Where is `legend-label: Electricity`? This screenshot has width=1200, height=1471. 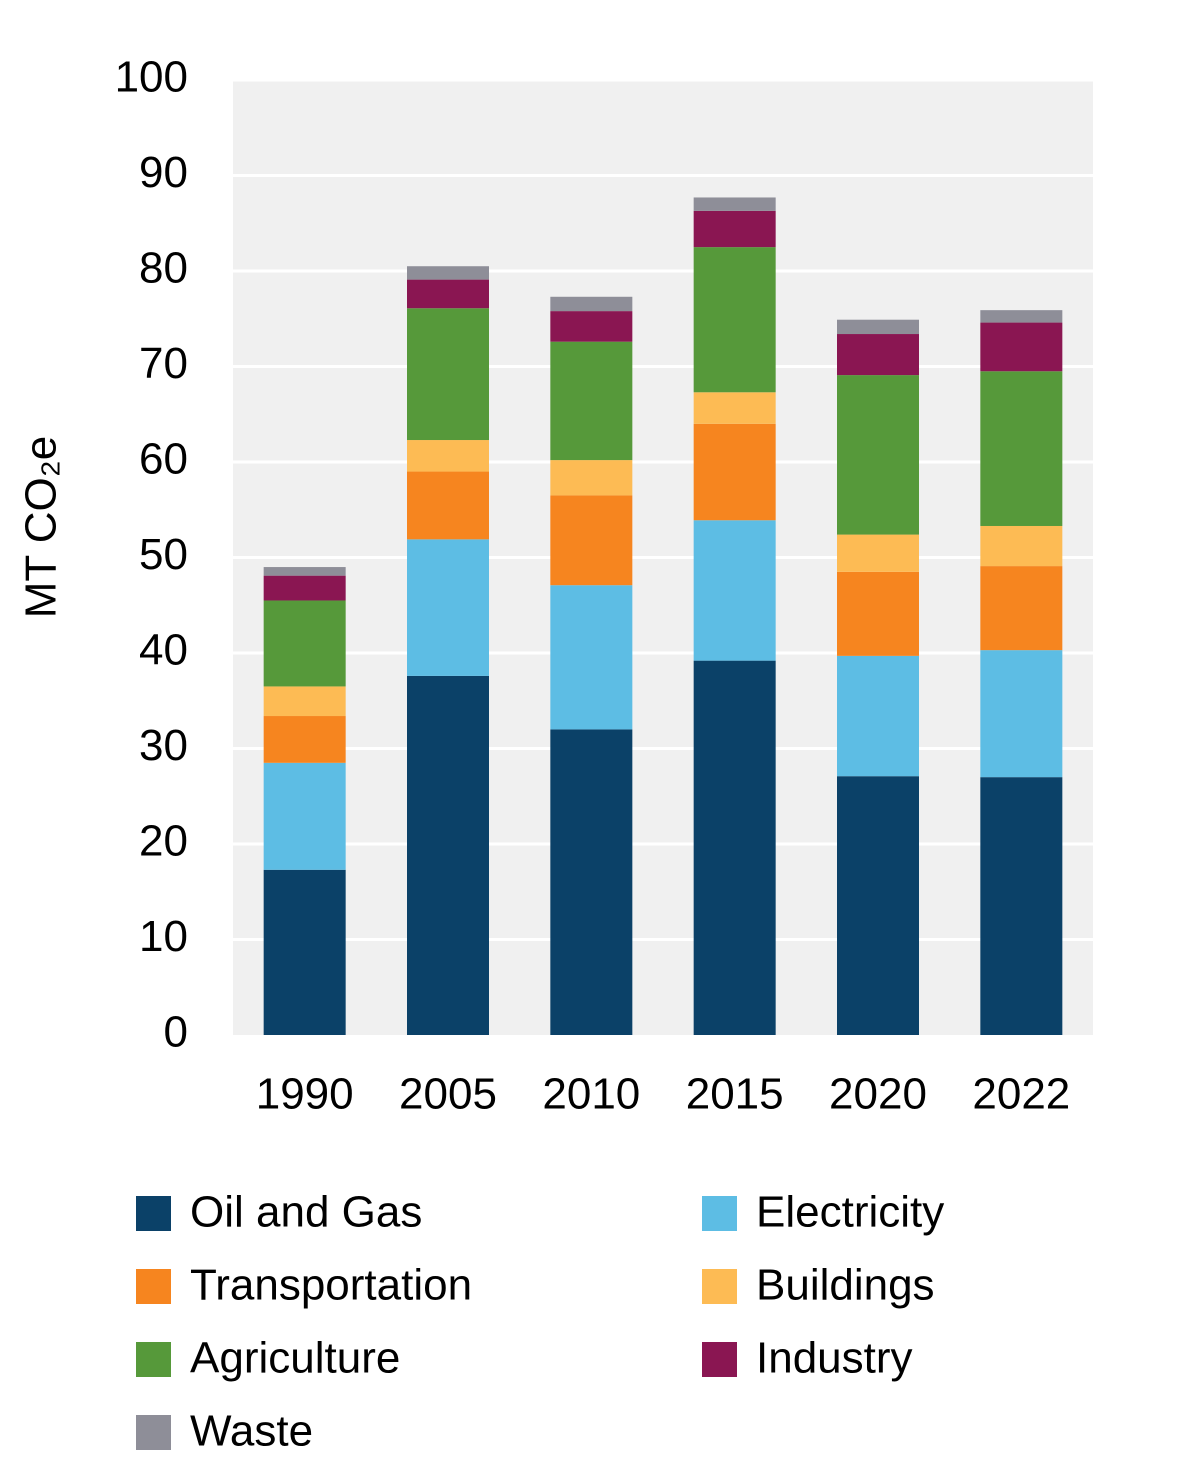
legend-label: Electricity is located at coordinates (850, 1212).